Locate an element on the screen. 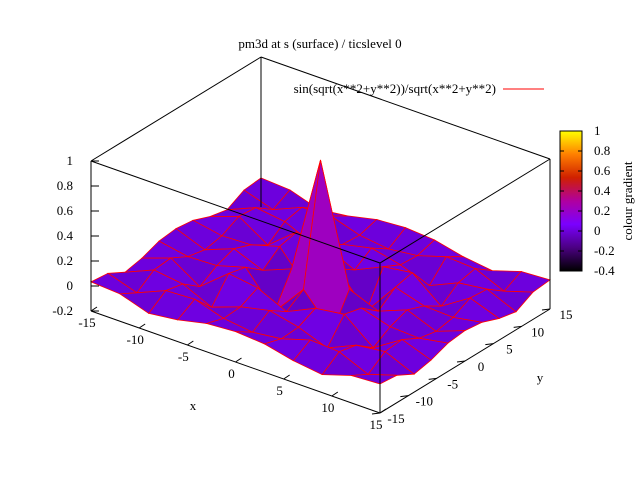 The height and width of the screenshot is (480, 640). y-tick-label: 15 is located at coordinates (566, 314).